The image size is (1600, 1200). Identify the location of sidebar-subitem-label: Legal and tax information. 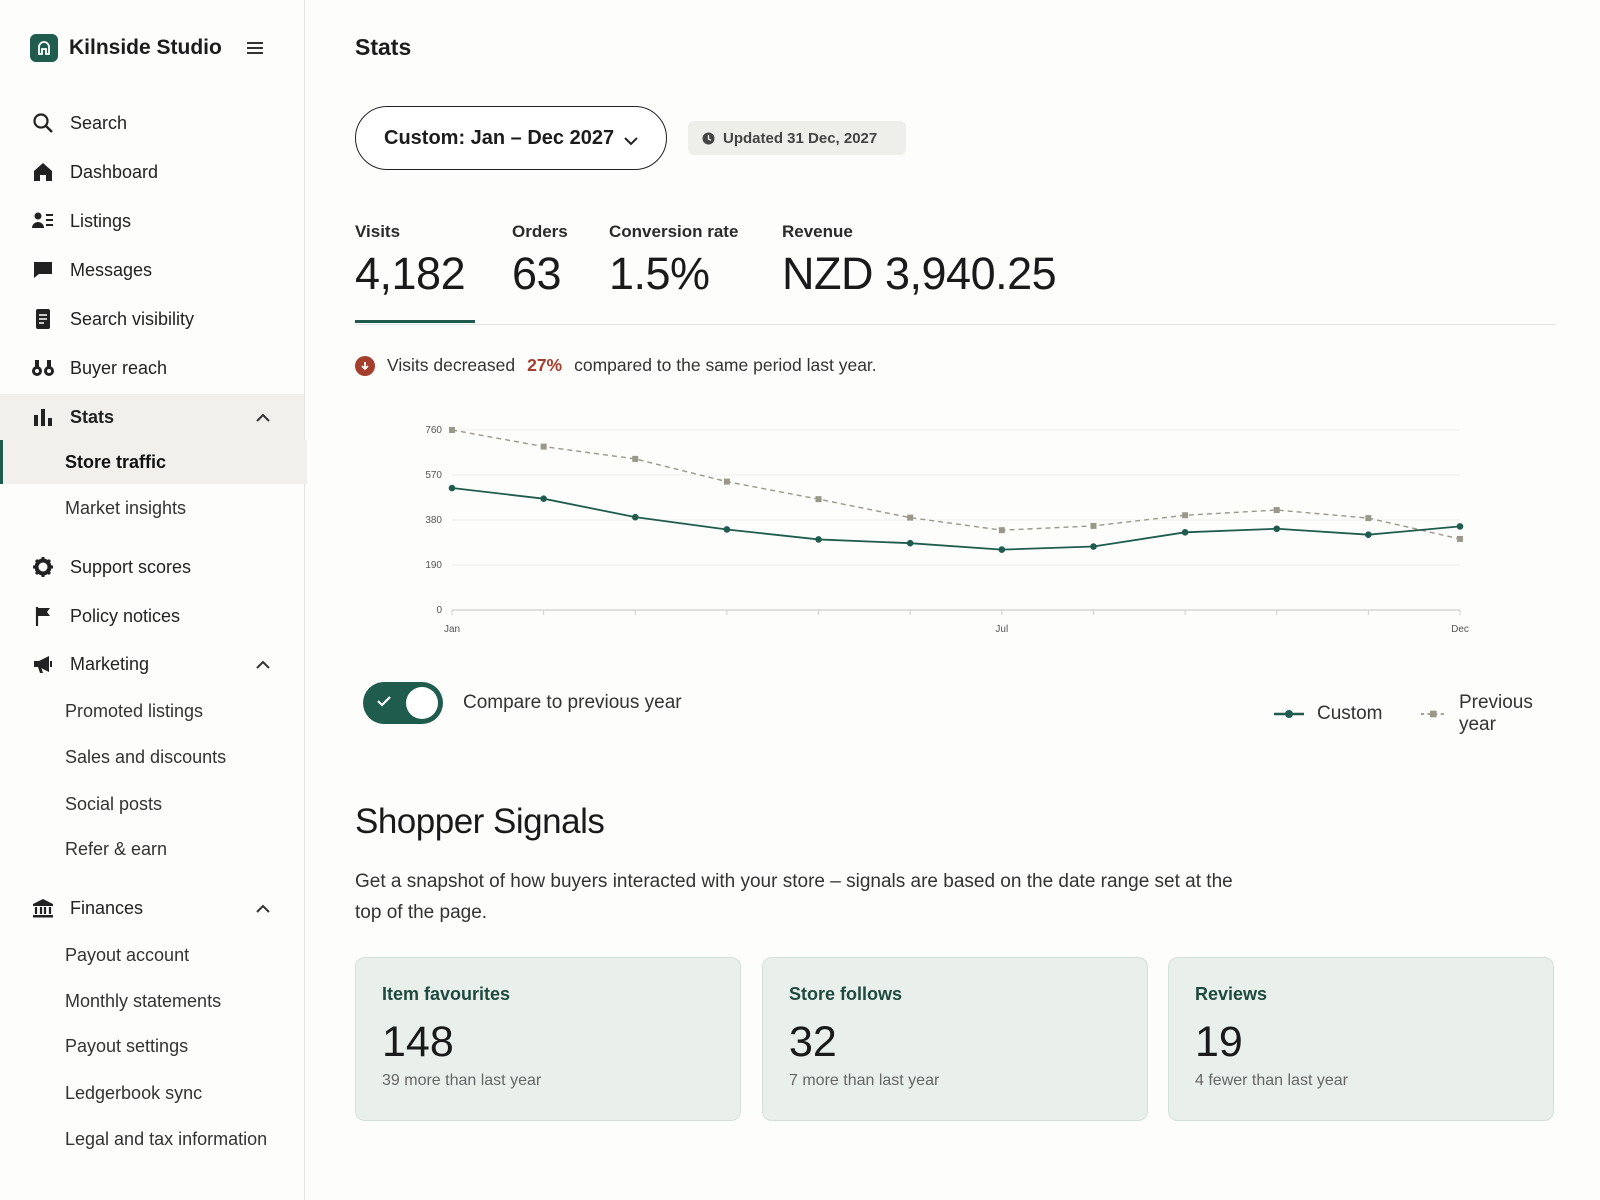
(166, 1138).